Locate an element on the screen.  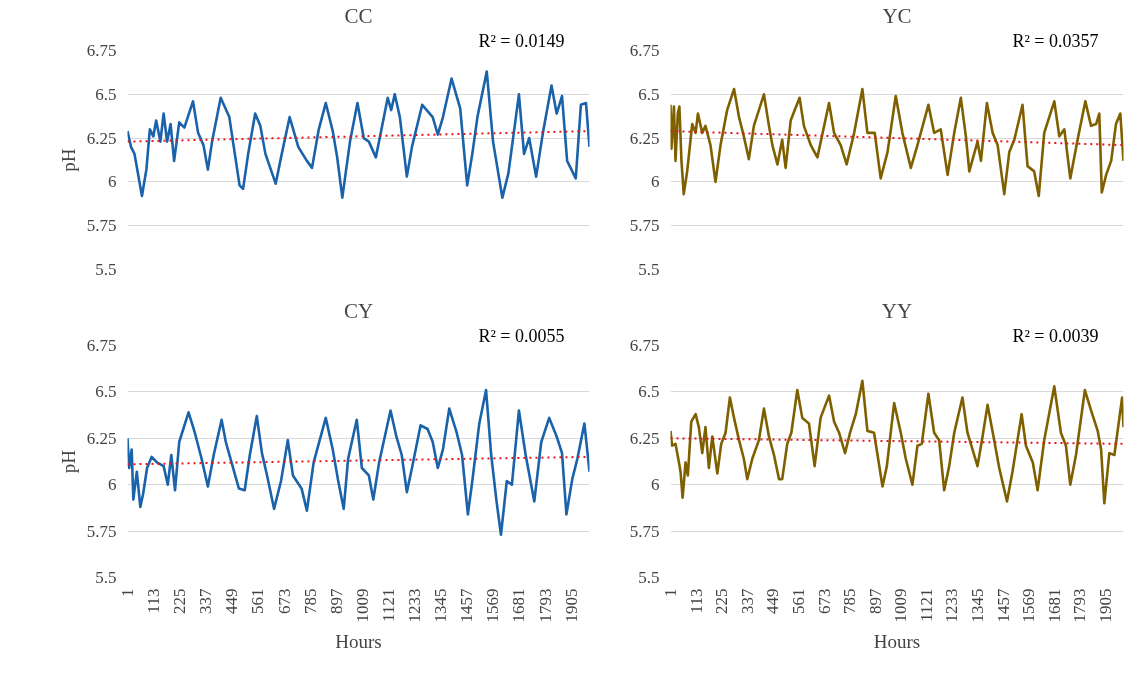
text: R² = 0.0357 is located at coordinates (1055, 40).